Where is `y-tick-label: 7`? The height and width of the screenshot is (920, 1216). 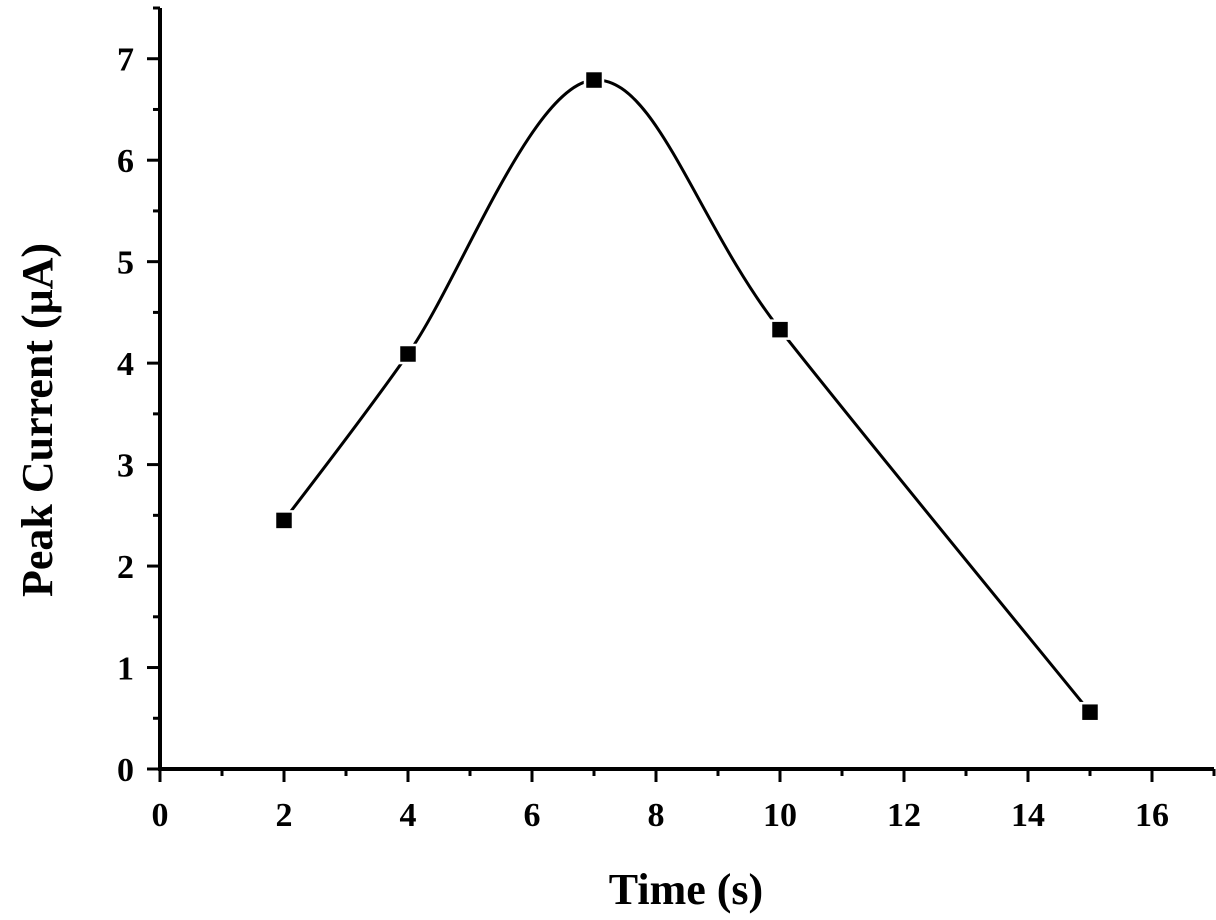 y-tick-label: 7 is located at coordinates (125, 60).